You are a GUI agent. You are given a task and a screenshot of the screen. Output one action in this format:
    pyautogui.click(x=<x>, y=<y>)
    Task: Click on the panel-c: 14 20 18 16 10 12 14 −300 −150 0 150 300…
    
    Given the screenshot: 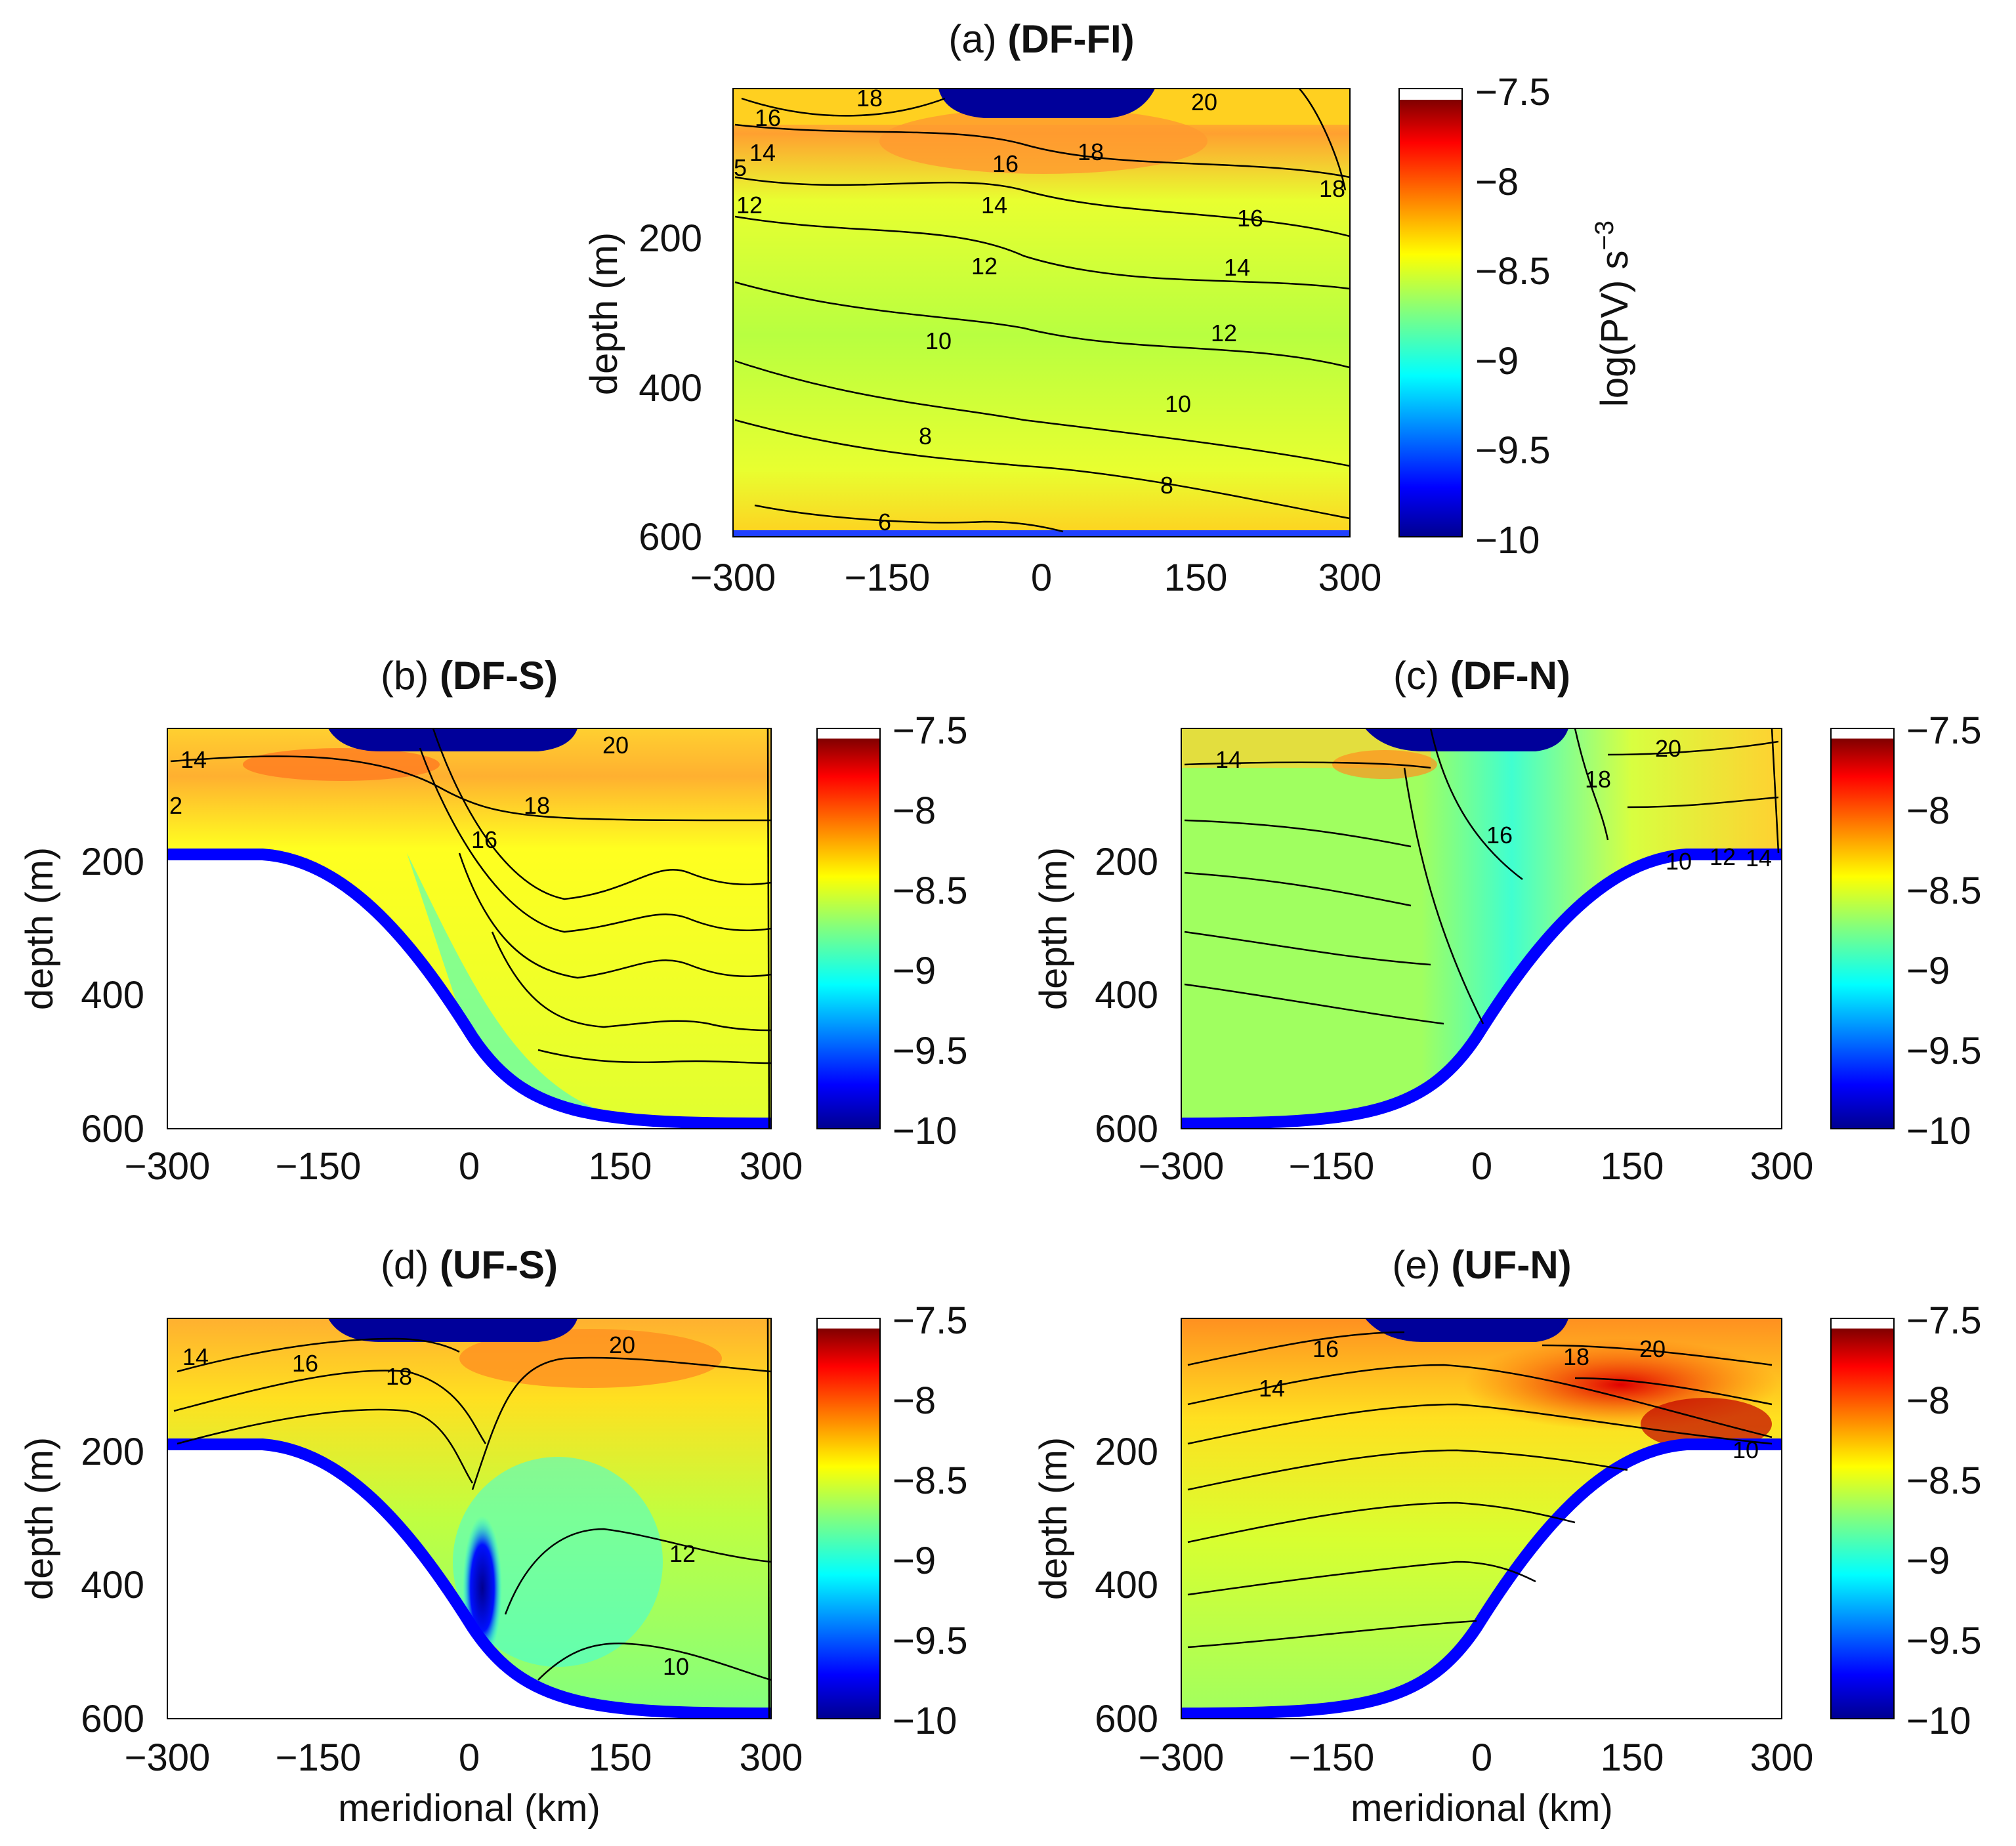 What is the action you would take?
    pyautogui.click(x=1507, y=921)
    